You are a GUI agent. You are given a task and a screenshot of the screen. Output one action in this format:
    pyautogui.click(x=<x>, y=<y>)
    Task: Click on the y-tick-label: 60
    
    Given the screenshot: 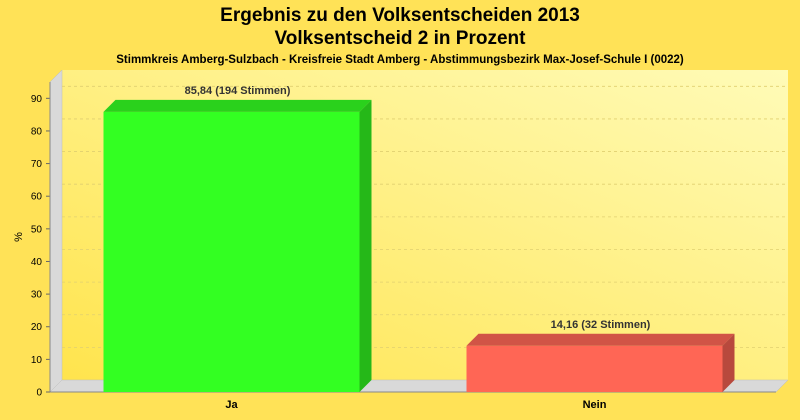 What is the action you would take?
    pyautogui.click(x=37, y=197)
    